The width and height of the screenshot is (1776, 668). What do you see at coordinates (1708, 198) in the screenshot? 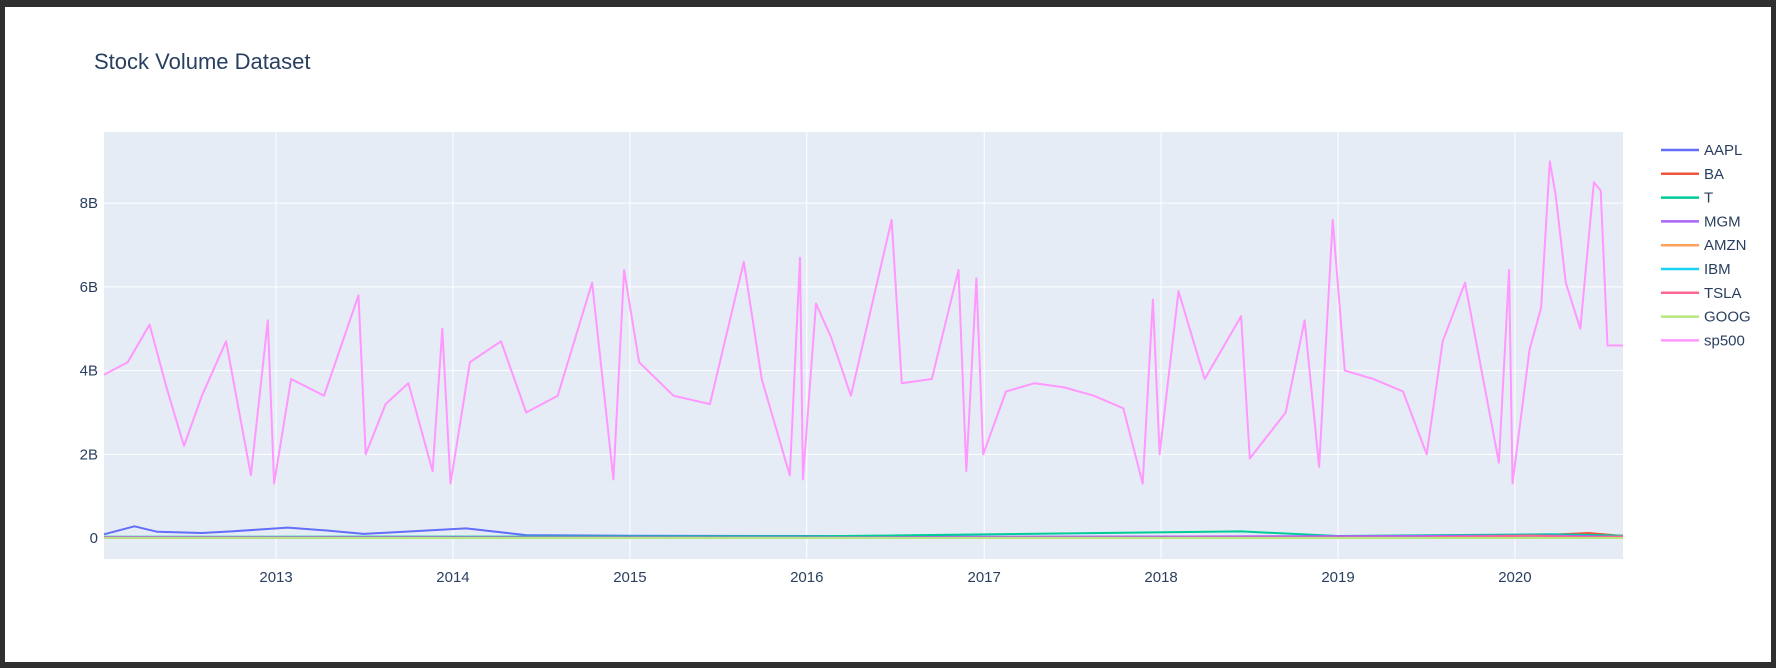
I see `legend-label: T` at bounding box center [1708, 198].